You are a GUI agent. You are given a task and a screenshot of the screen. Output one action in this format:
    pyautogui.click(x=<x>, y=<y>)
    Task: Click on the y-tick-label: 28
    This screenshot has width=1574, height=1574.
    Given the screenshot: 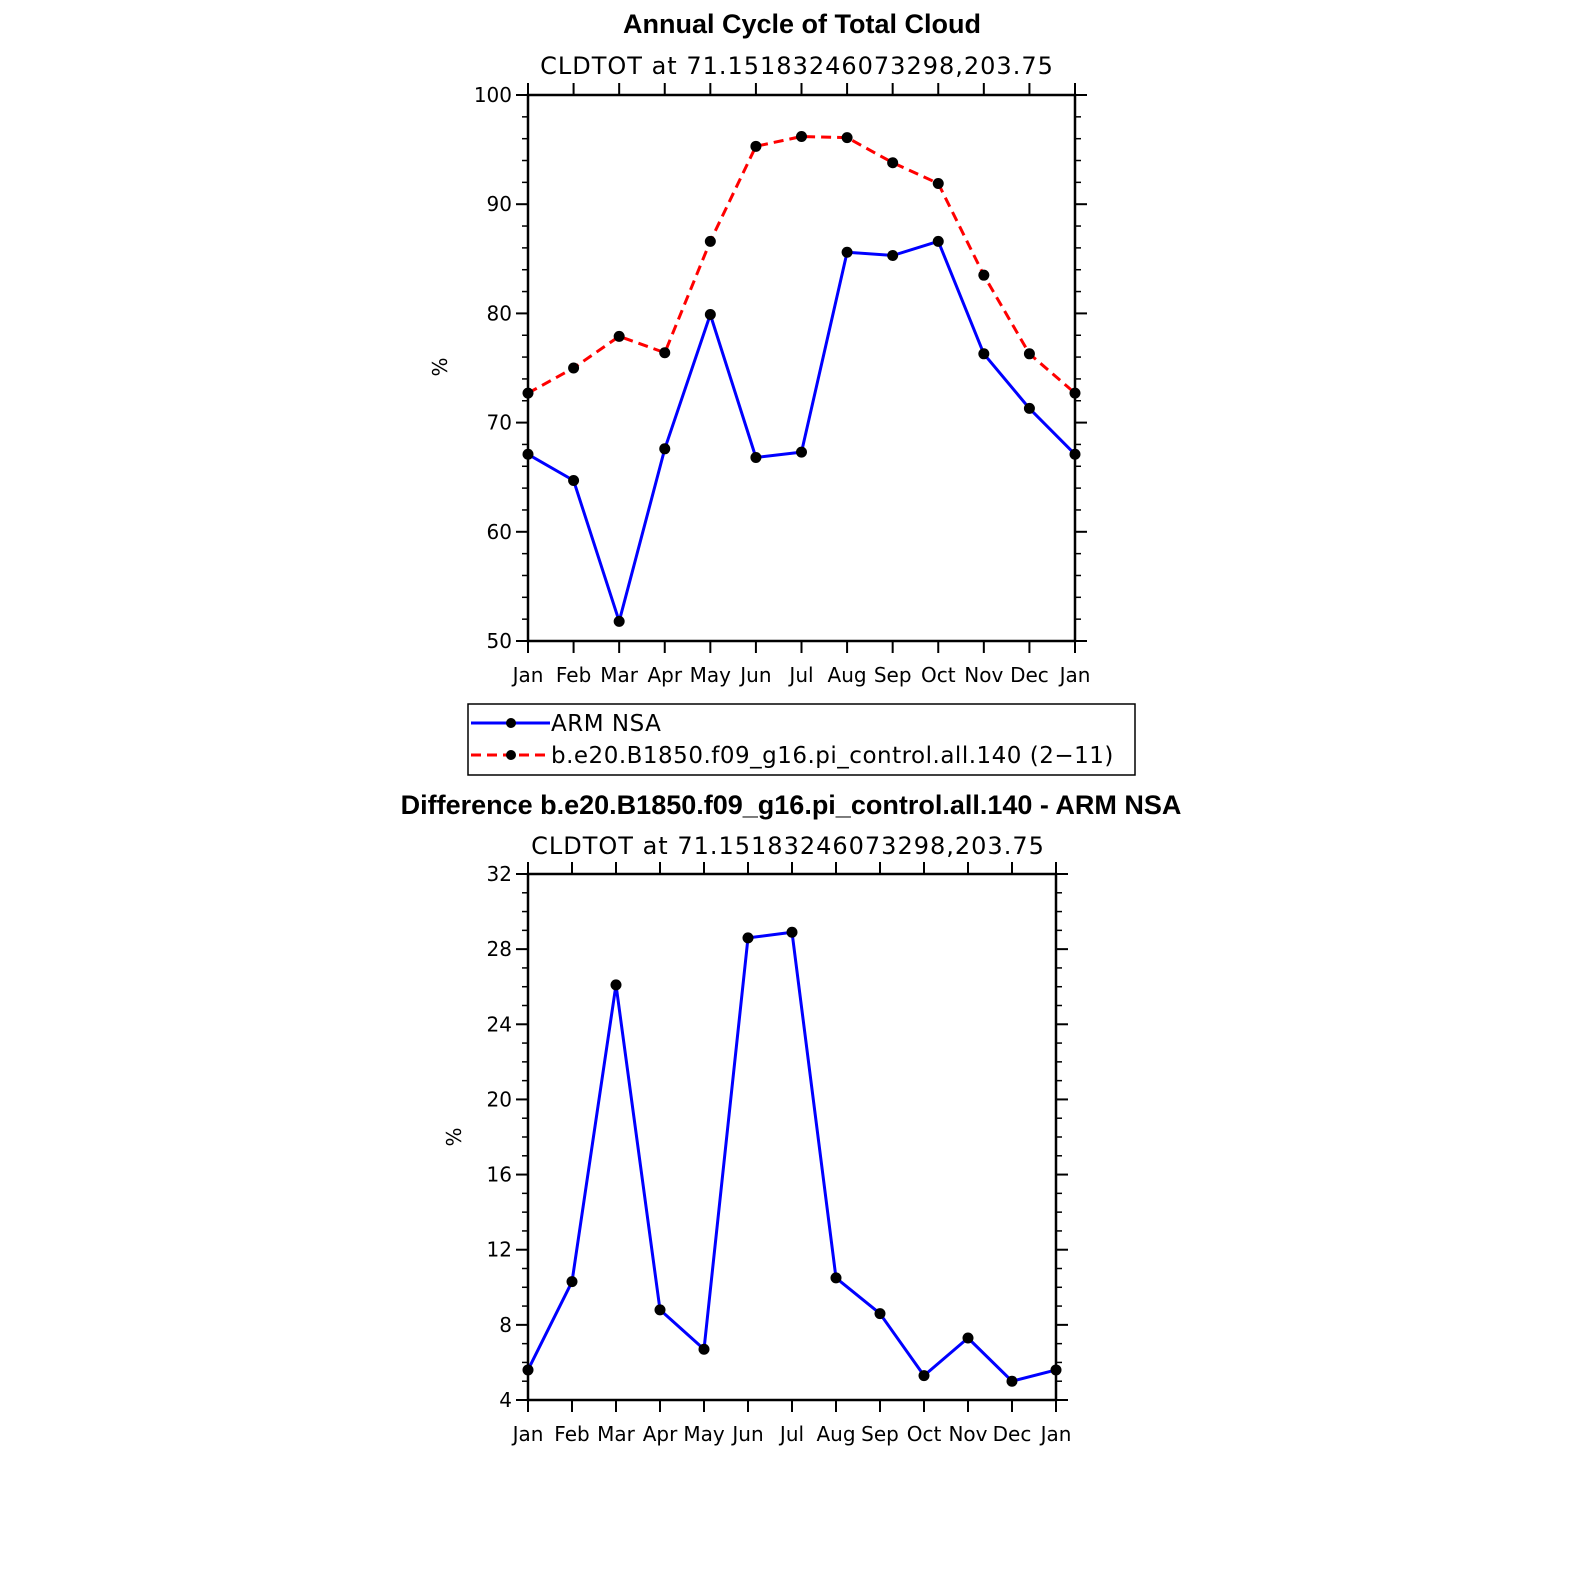 What is the action you would take?
    pyautogui.click(x=499, y=949)
    